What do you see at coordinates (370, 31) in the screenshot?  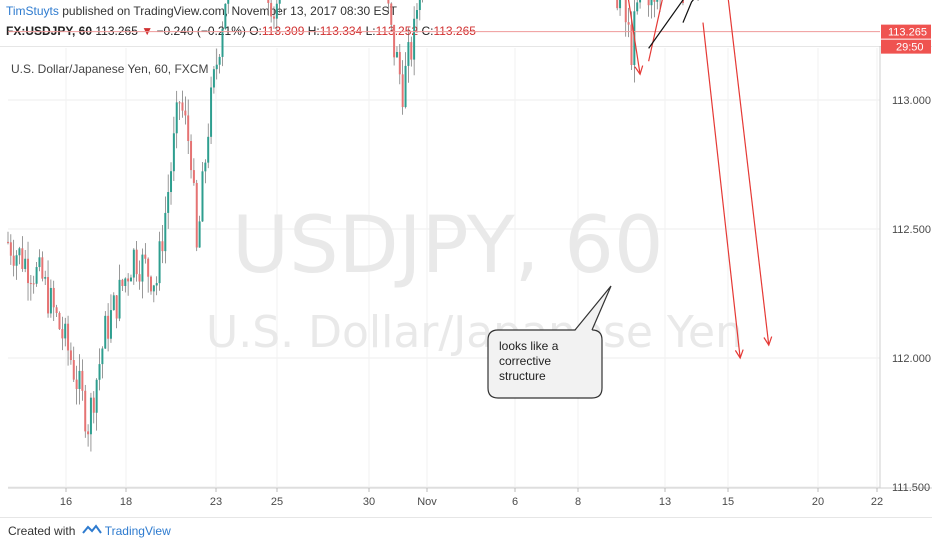 I see `low-label: L:` at bounding box center [370, 31].